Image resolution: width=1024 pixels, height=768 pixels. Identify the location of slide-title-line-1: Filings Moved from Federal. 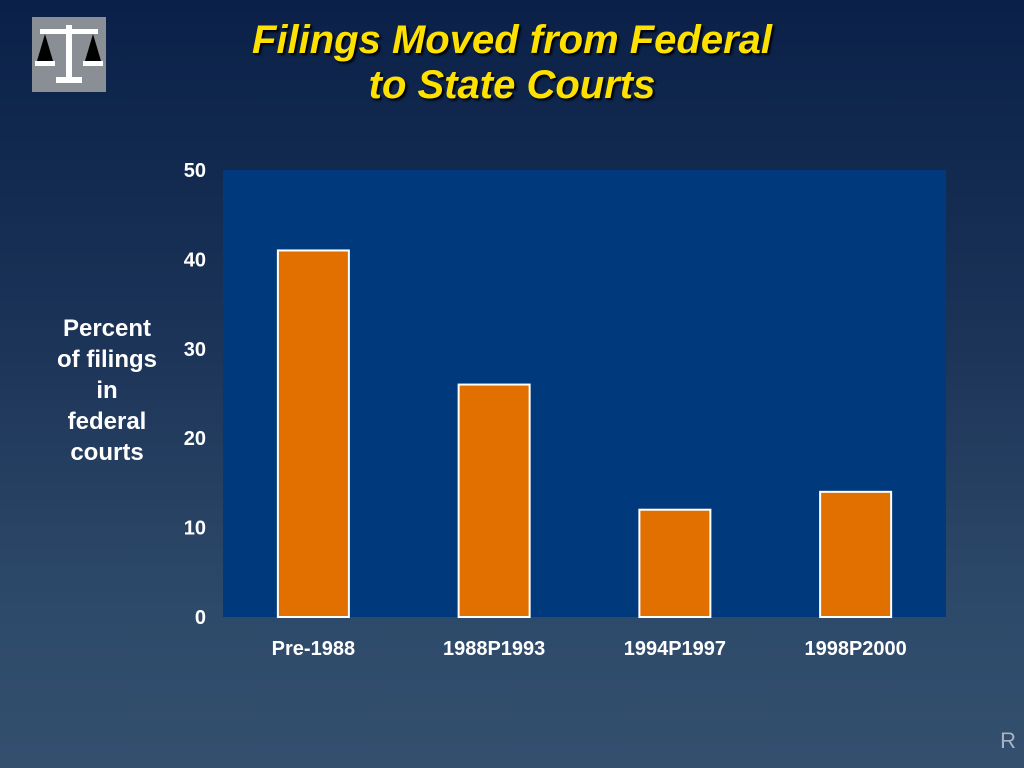
(512, 40).